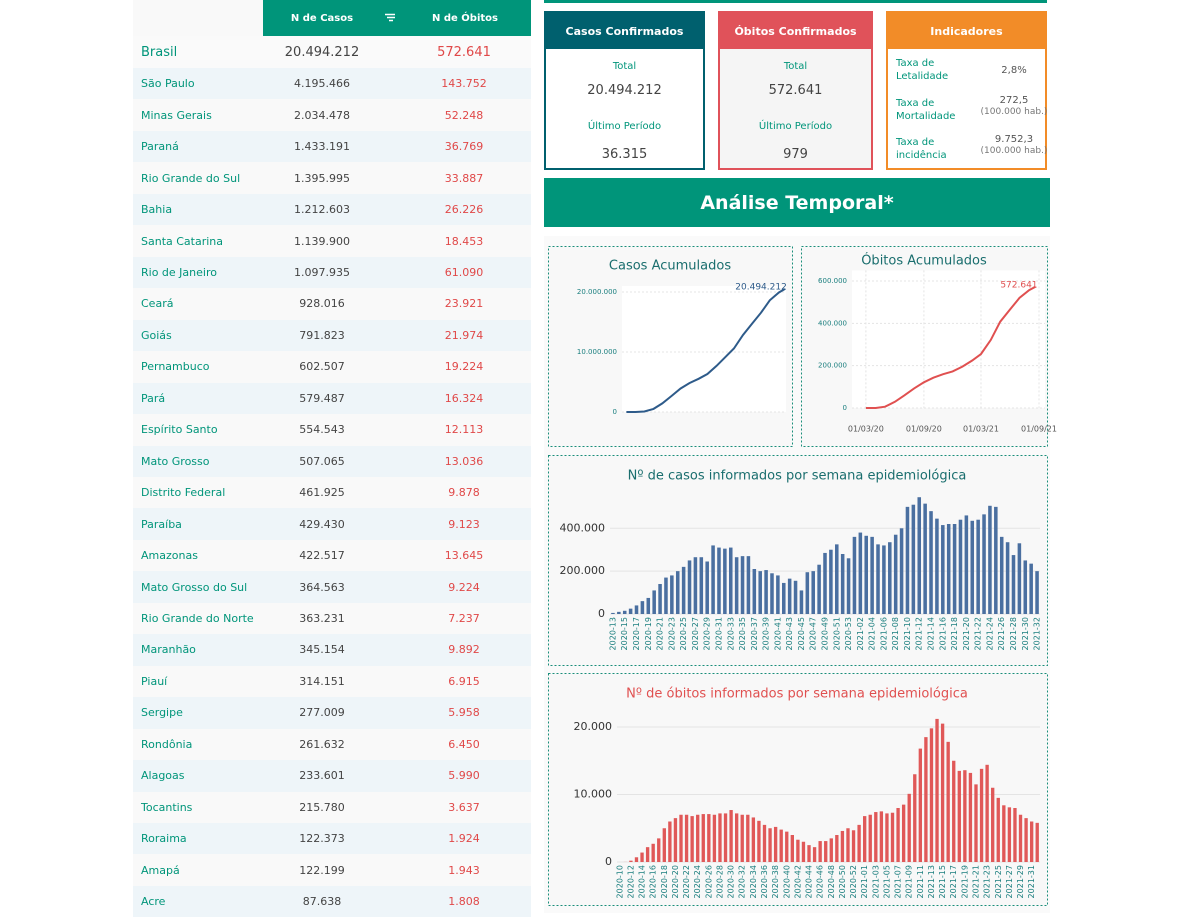  Describe the element at coordinates (975, 881) in the screenshot. I see `x-tick-label: 2021-21` at that location.